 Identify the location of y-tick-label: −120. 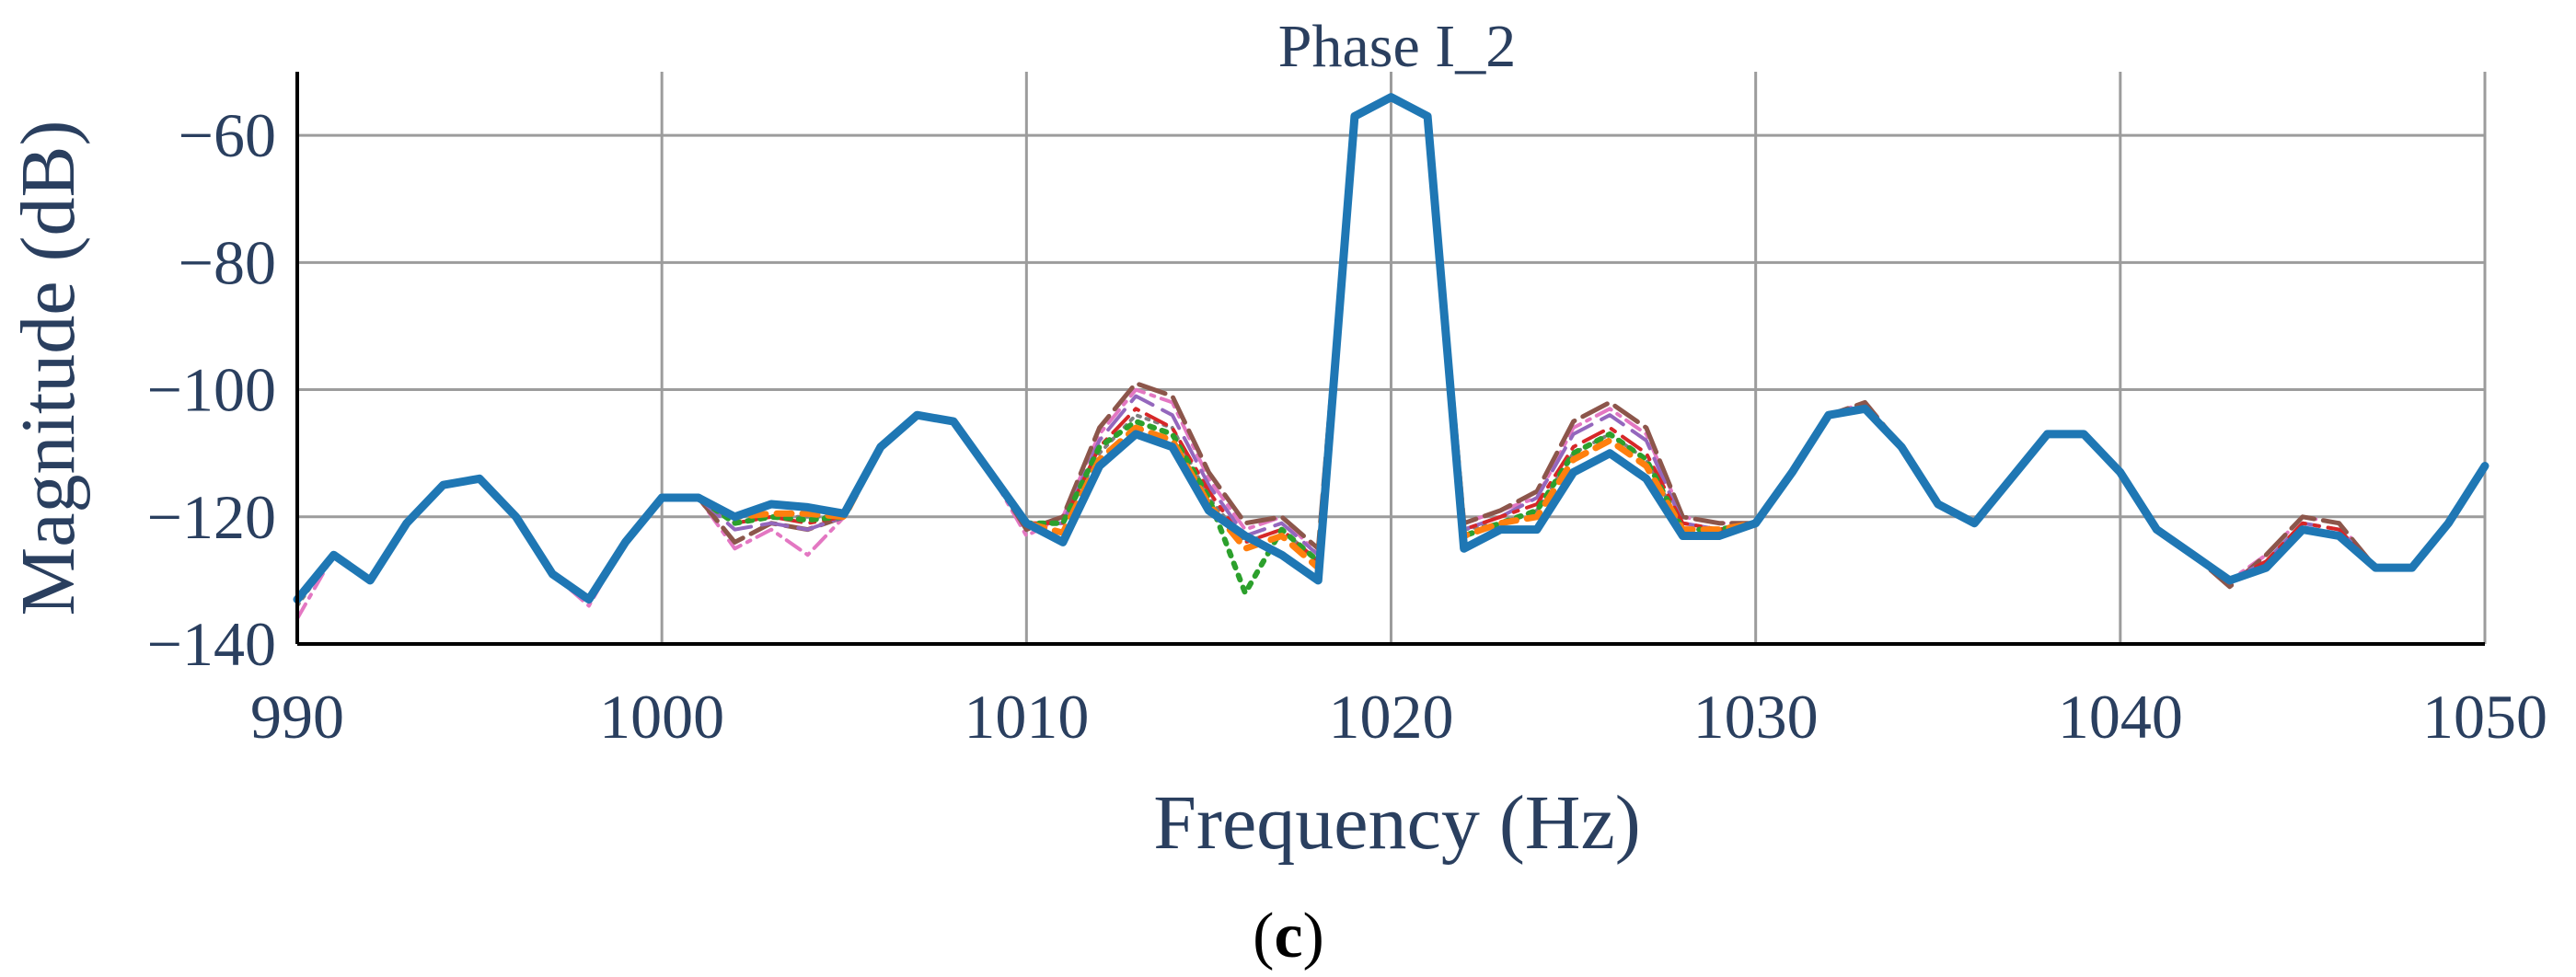
(211, 517).